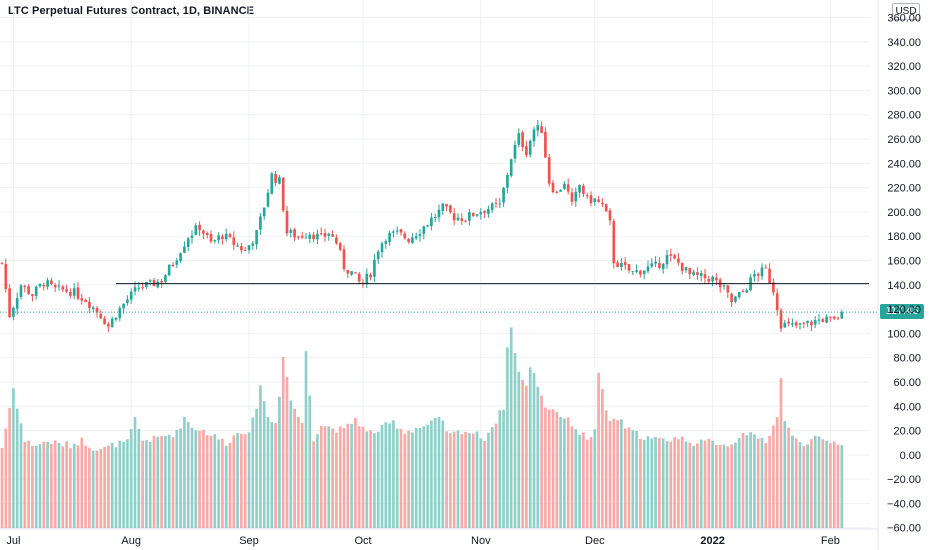  What do you see at coordinates (131, 541) in the screenshot?
I see `x-tick-label: Aug` at bounding box center [131, 541].